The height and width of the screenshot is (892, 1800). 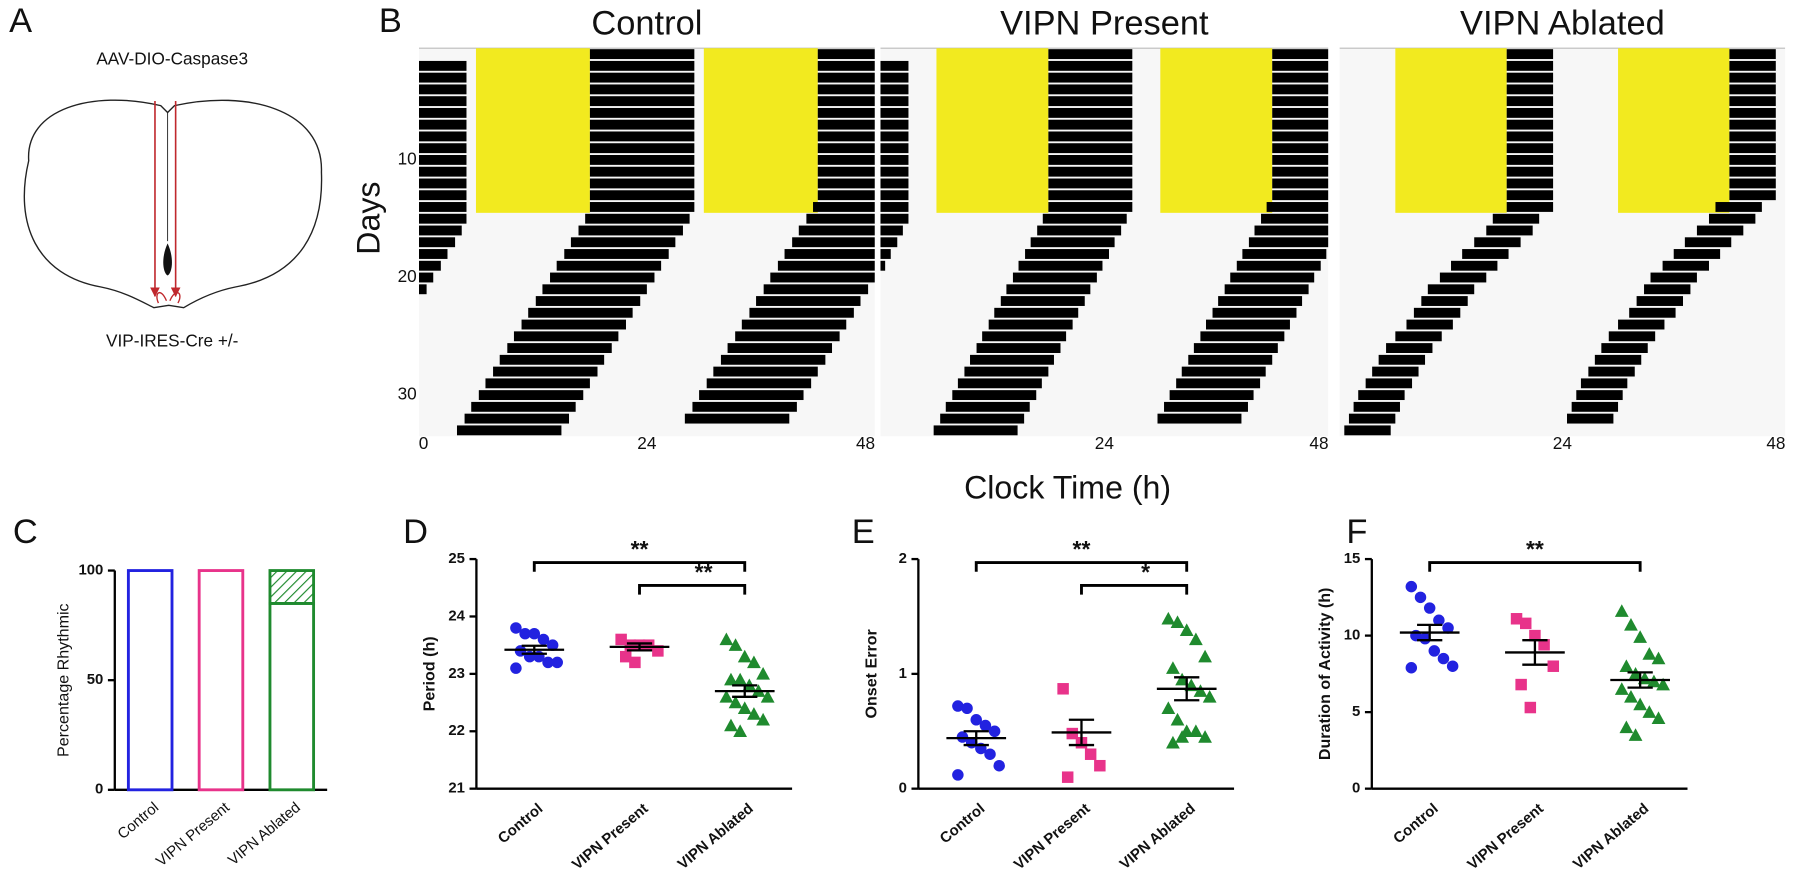 I want to click on panel-label: C, so click(x=25, y=532).